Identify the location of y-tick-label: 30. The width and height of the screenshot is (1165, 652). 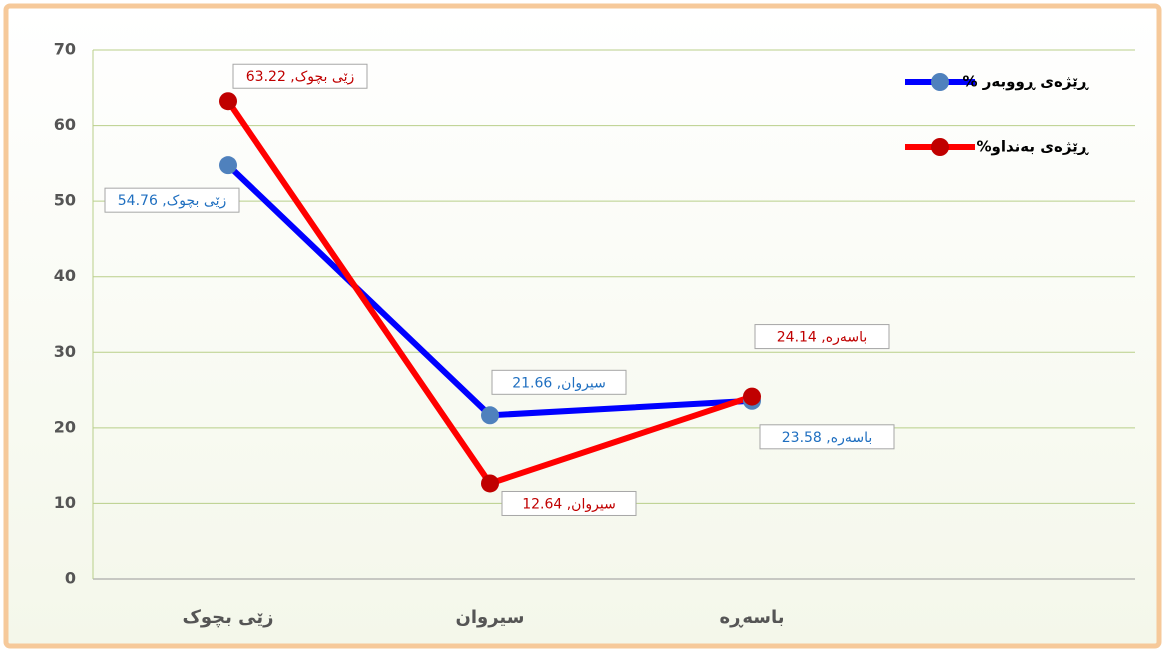
(65, 351).